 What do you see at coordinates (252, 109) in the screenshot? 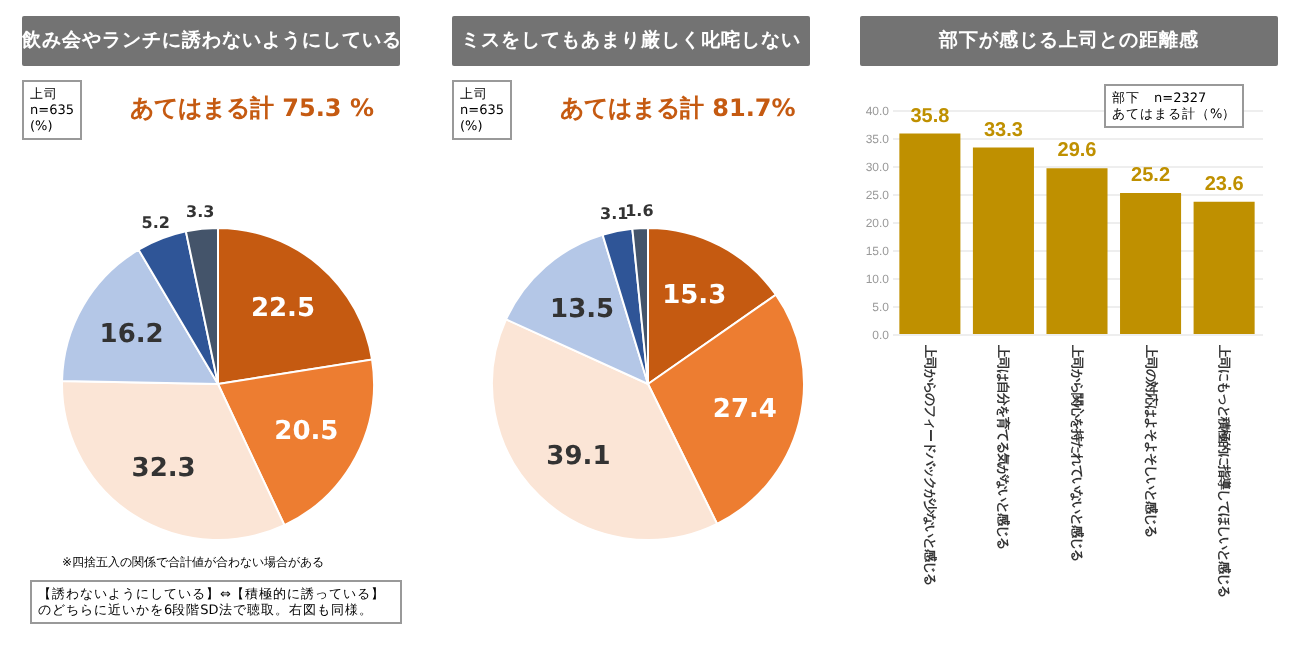
I see `text: あてはまる計 75.3 %` at bounding box center [252, 109].